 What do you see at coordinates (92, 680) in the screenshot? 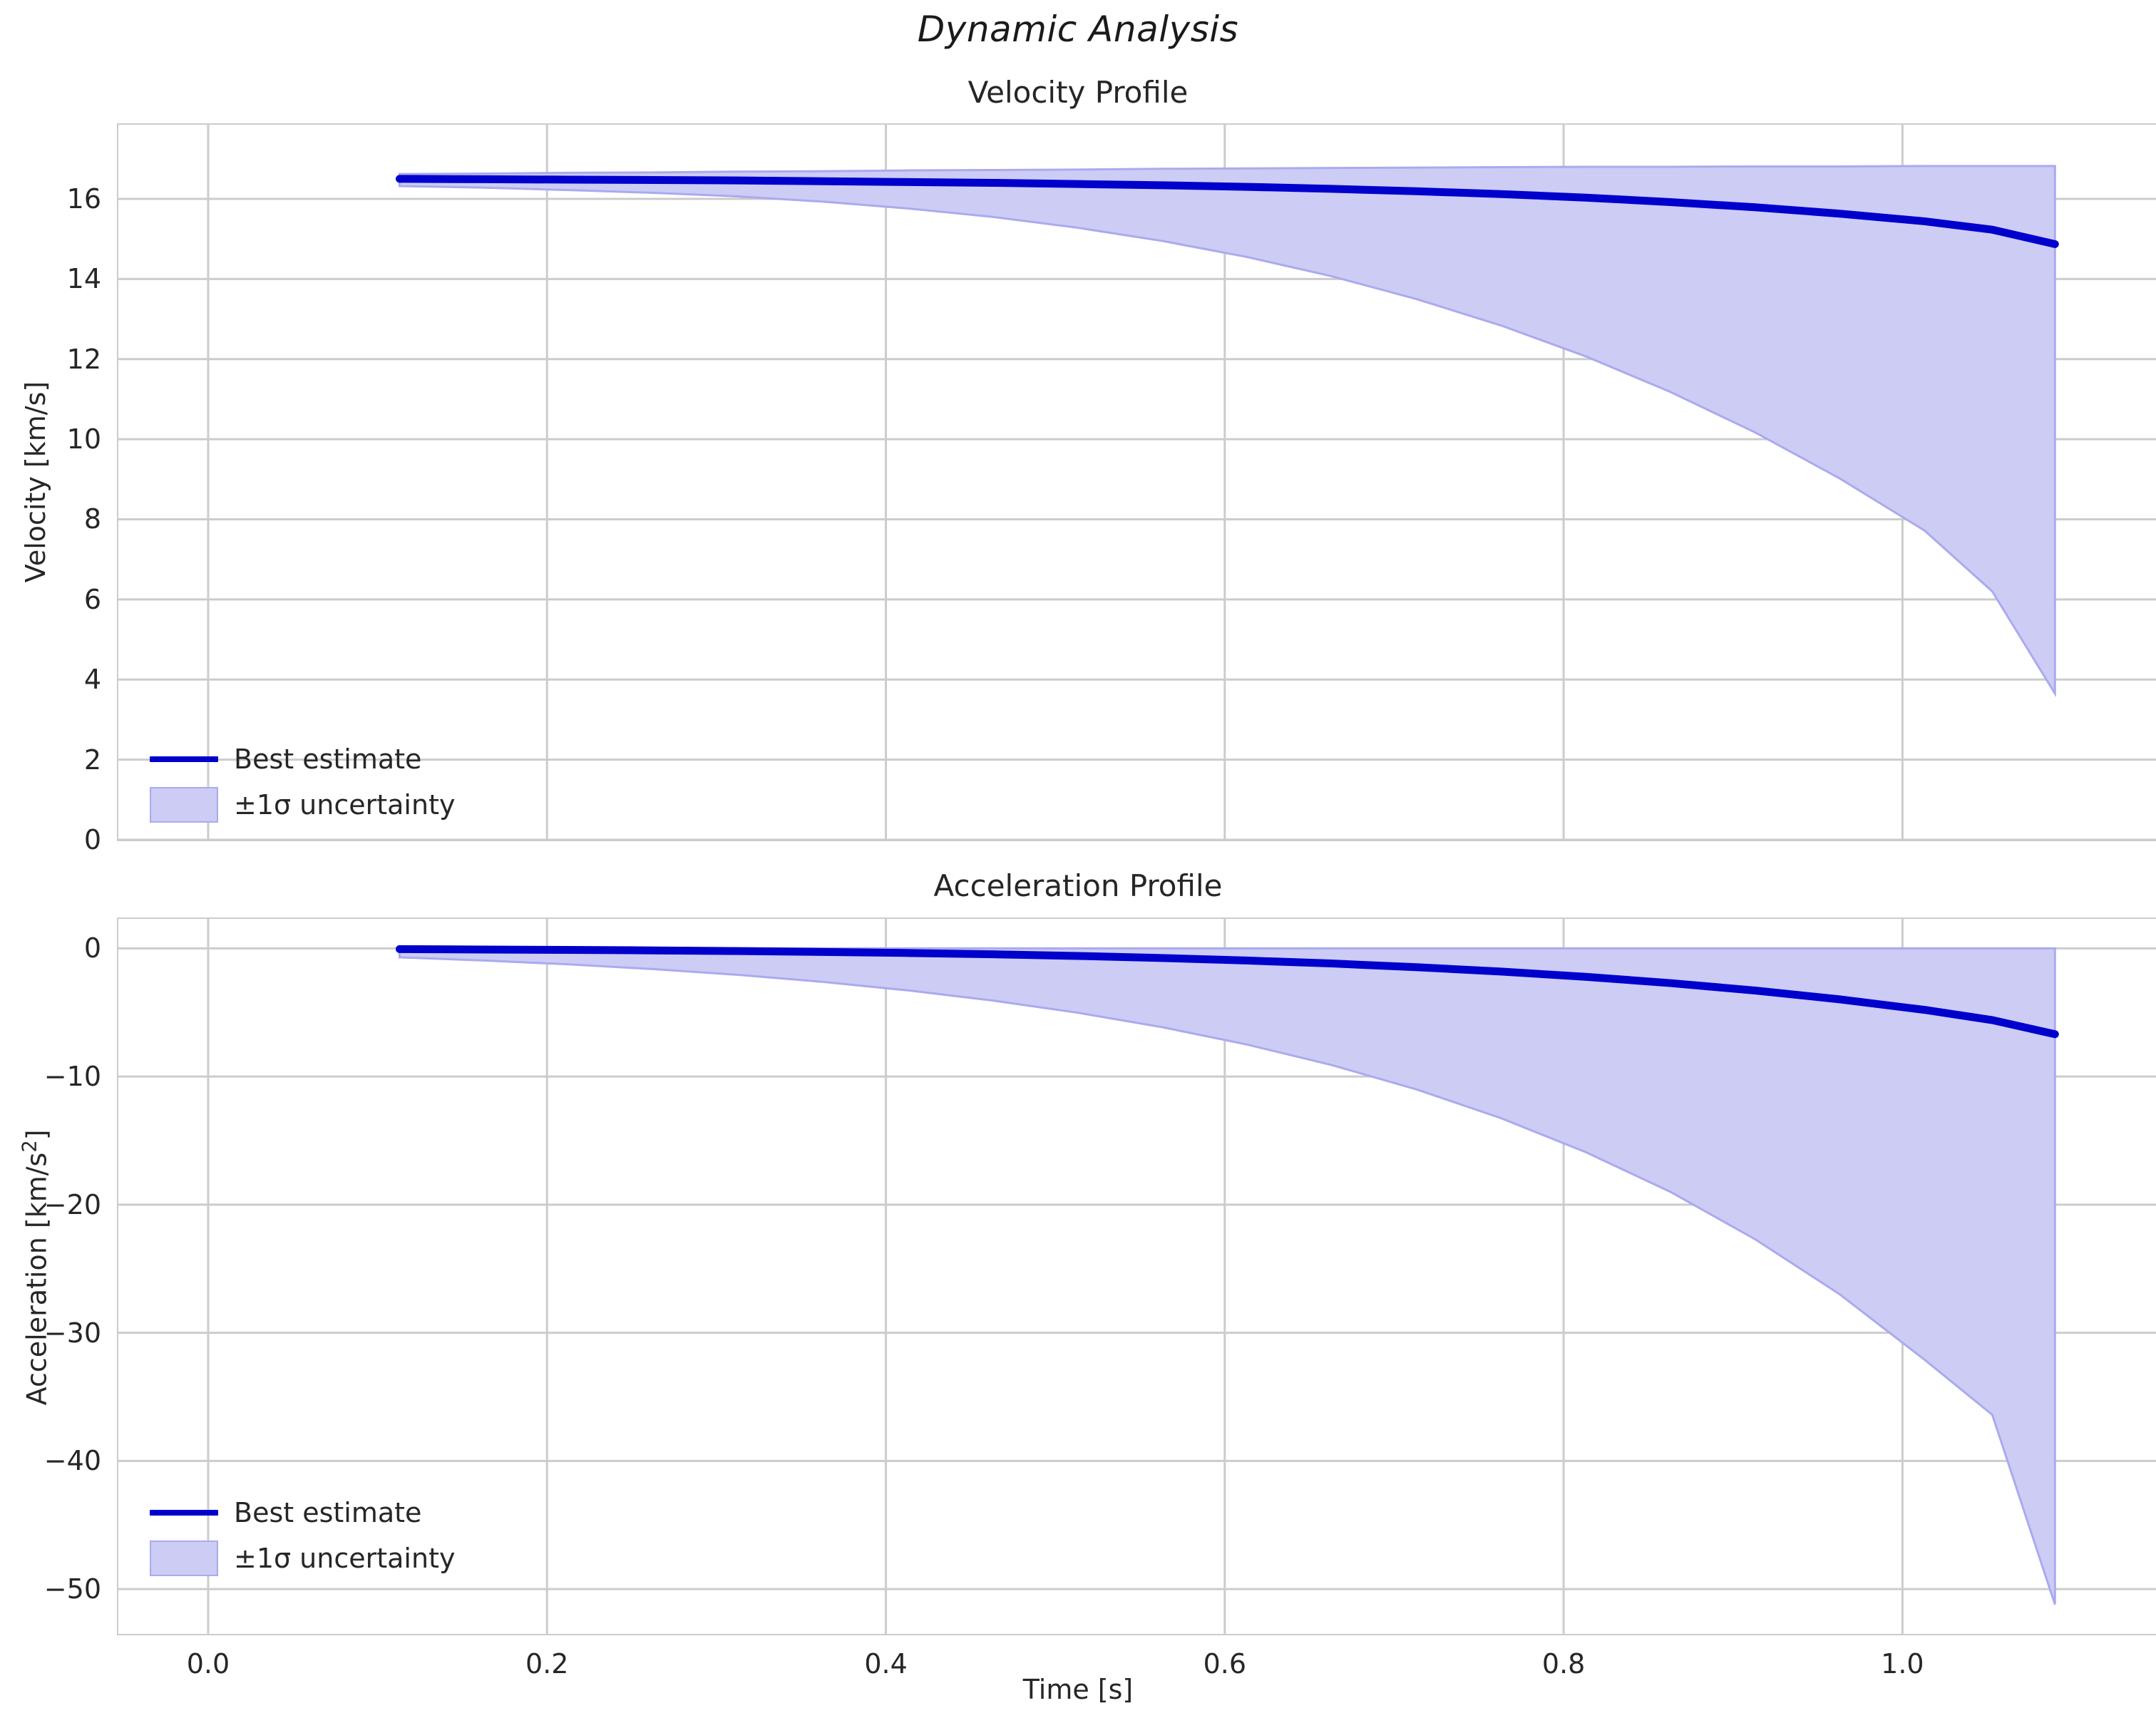
I see `y-tick-label: 4` at bounding box center [92, 680].